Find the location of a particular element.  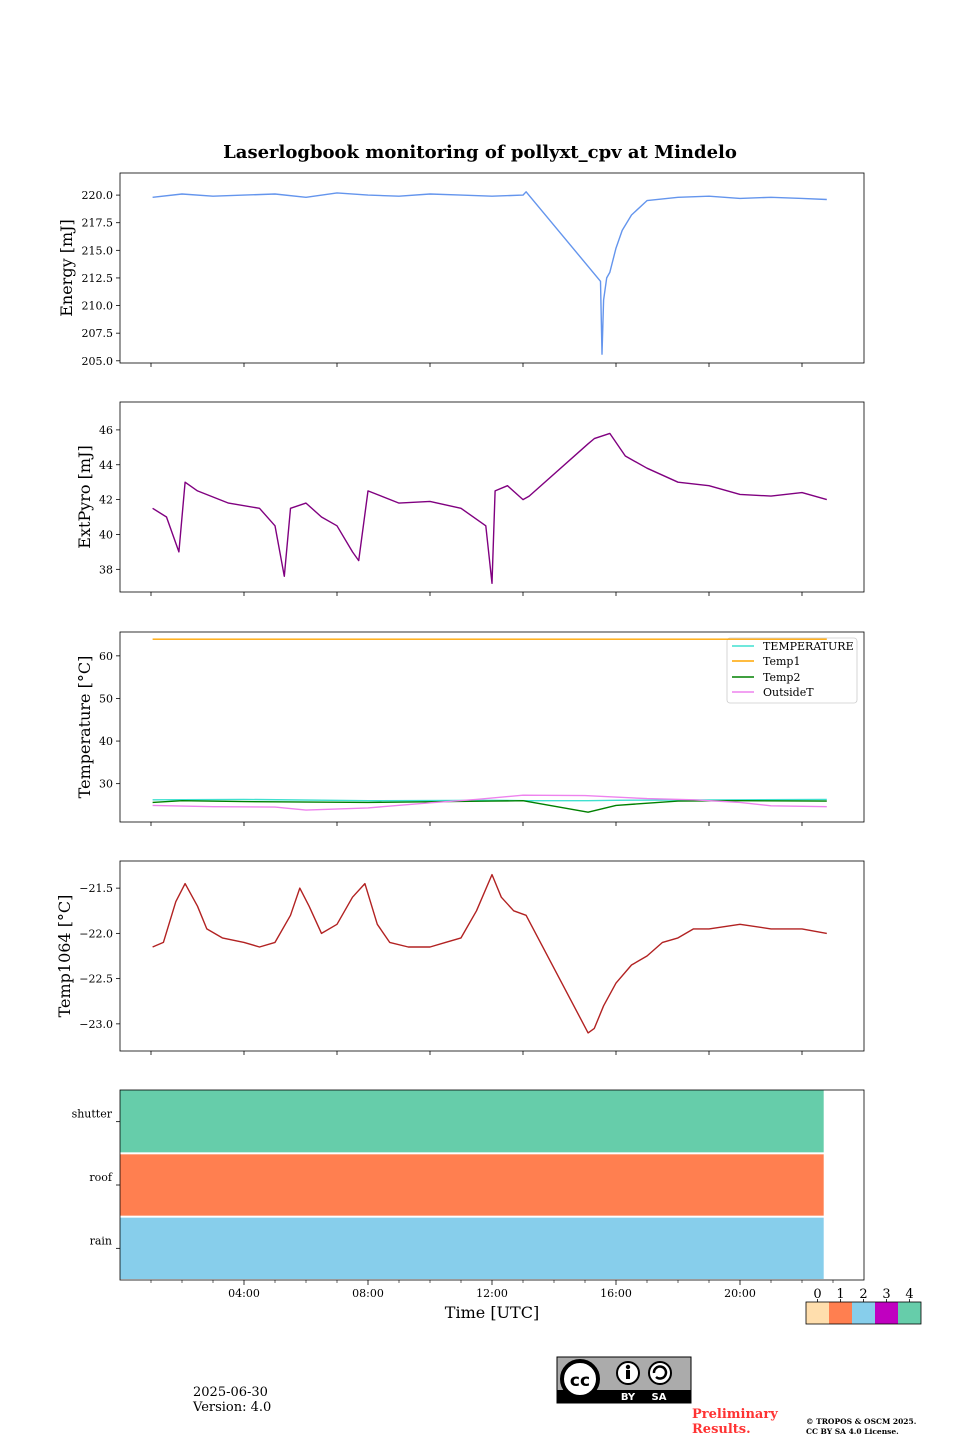

extpyro-ytick-label: 40 is located at coordinates (106, 534).